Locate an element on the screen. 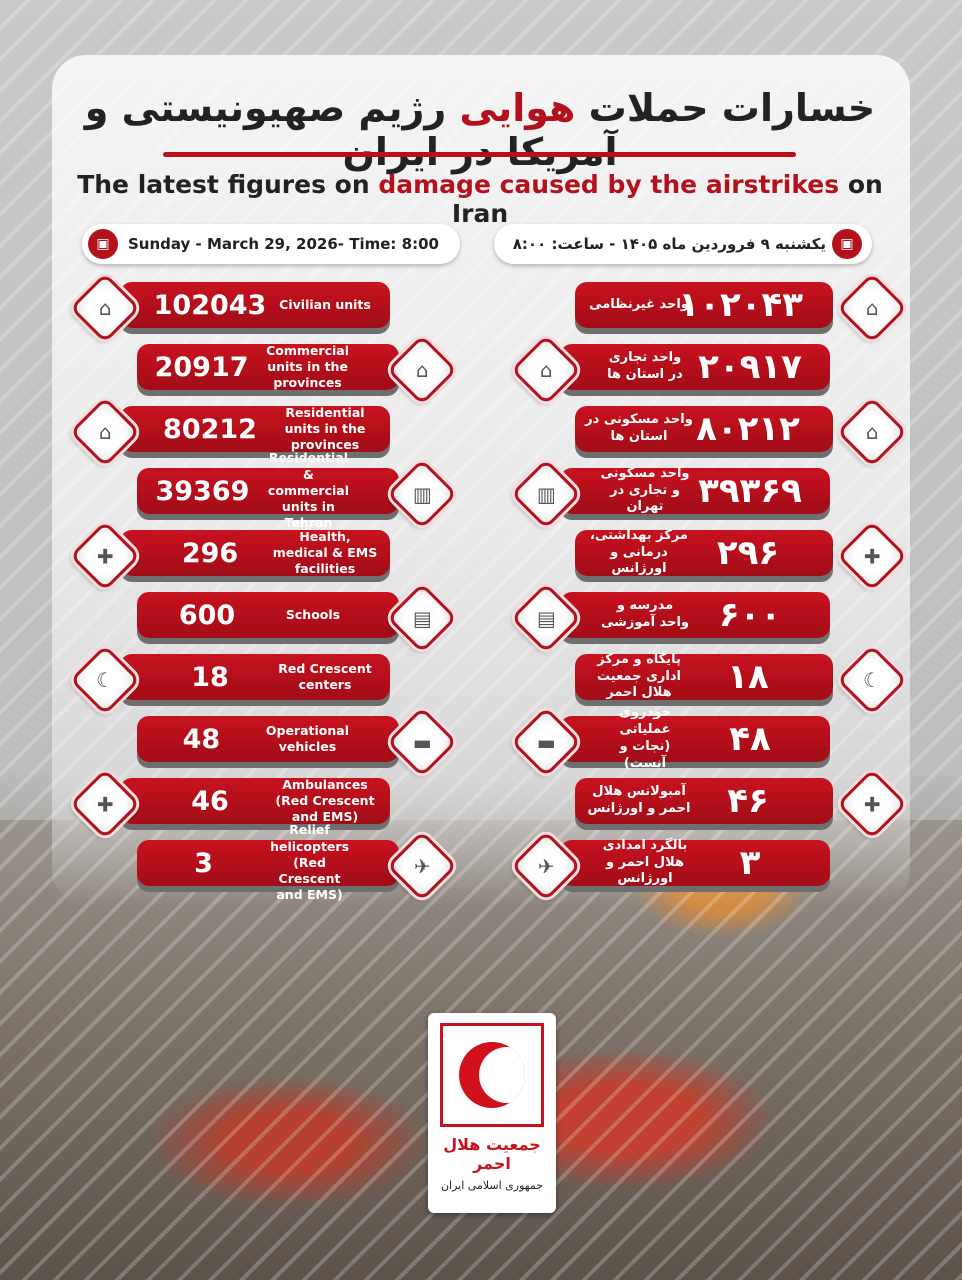 Image resolution: width=962 pixels, height=1280 pixels. stat-pill-fa: ۴۸ خودروی عملیاتی (نجات و آنست) is located at coordinates (695, 738).